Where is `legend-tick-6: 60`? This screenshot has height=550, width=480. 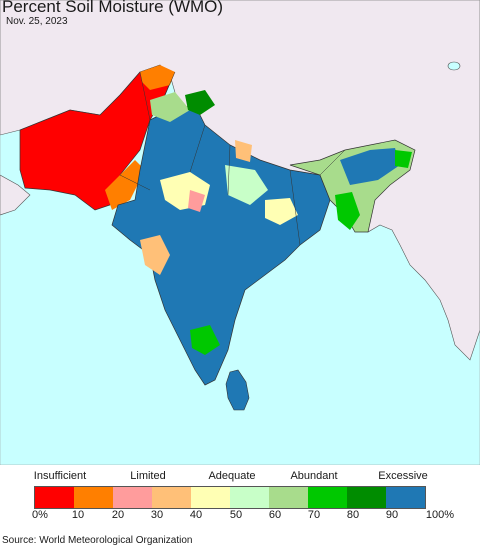 legend-tick-6: 60 is located at coordinates (275, 515).